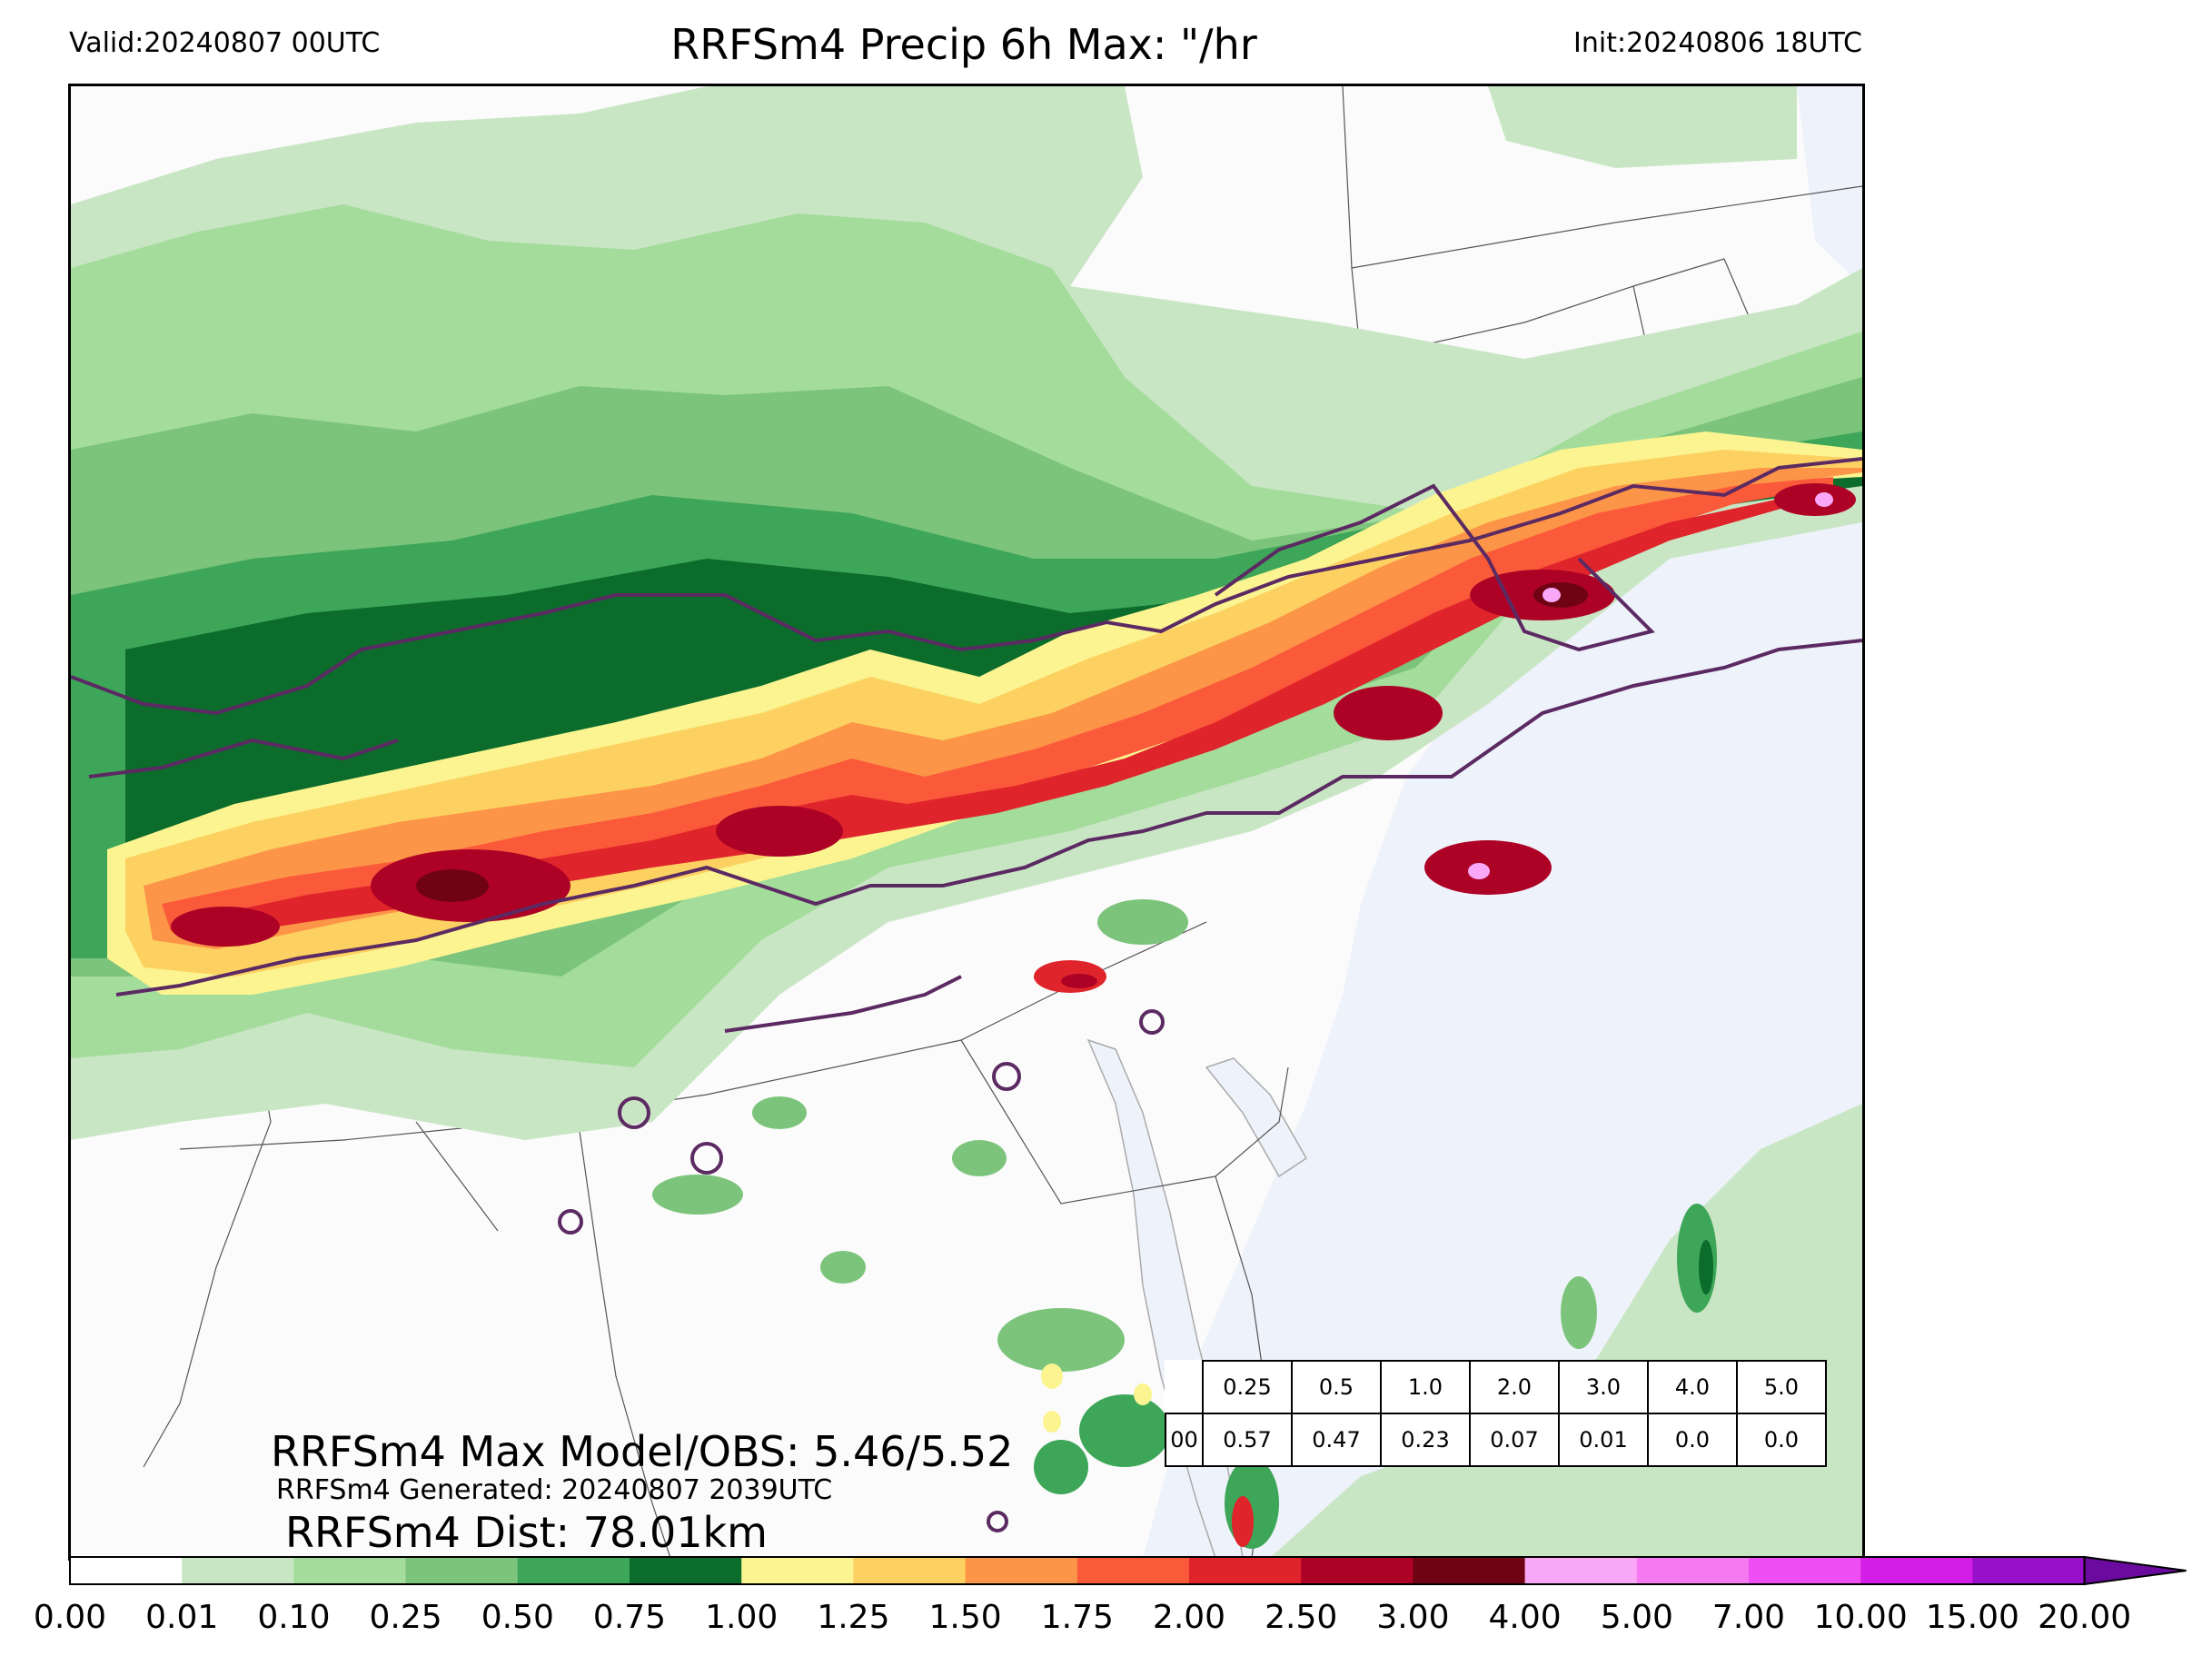  Describe the element at coordinates (1425, 1387) in the screenshot. I see `threshold-cell: 1.0` at that location.